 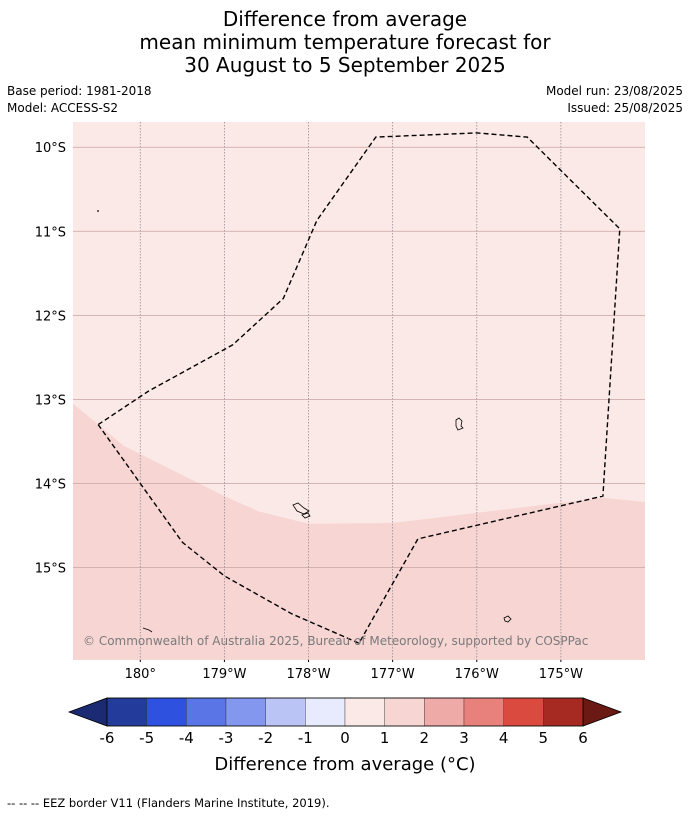 I want to click on colorbar-tick-label: -5, so click(x=146, y=738).